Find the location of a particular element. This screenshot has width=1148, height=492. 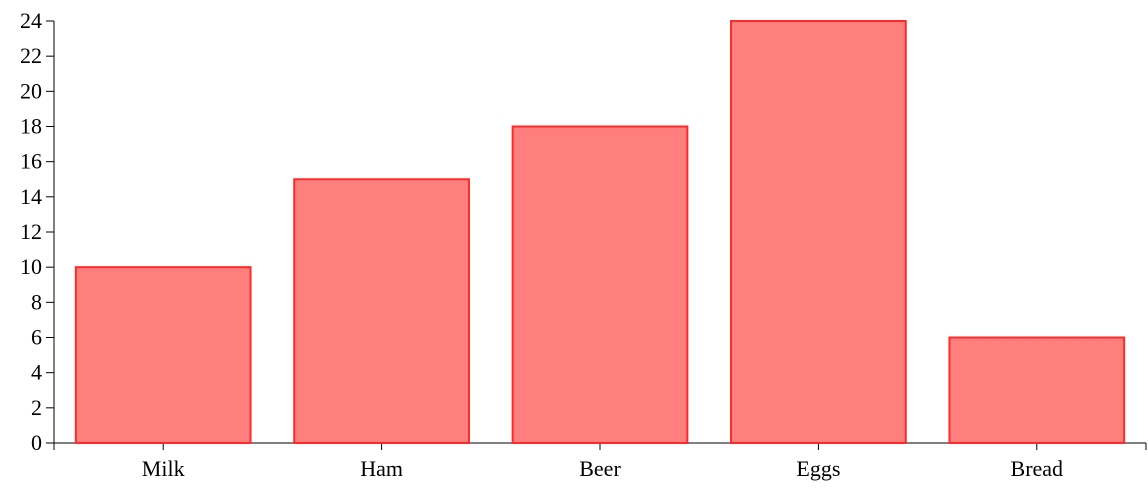

y-tick-label: 14 is located at coordinates (31, 196).